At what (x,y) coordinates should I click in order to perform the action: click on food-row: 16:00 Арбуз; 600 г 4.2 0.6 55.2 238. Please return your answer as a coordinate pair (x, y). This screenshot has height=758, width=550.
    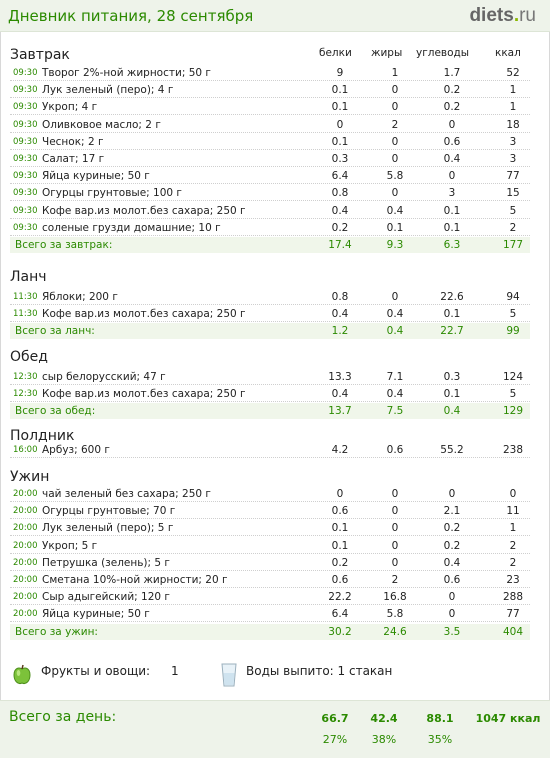
    Looking at the image, I should click on (270, 450).